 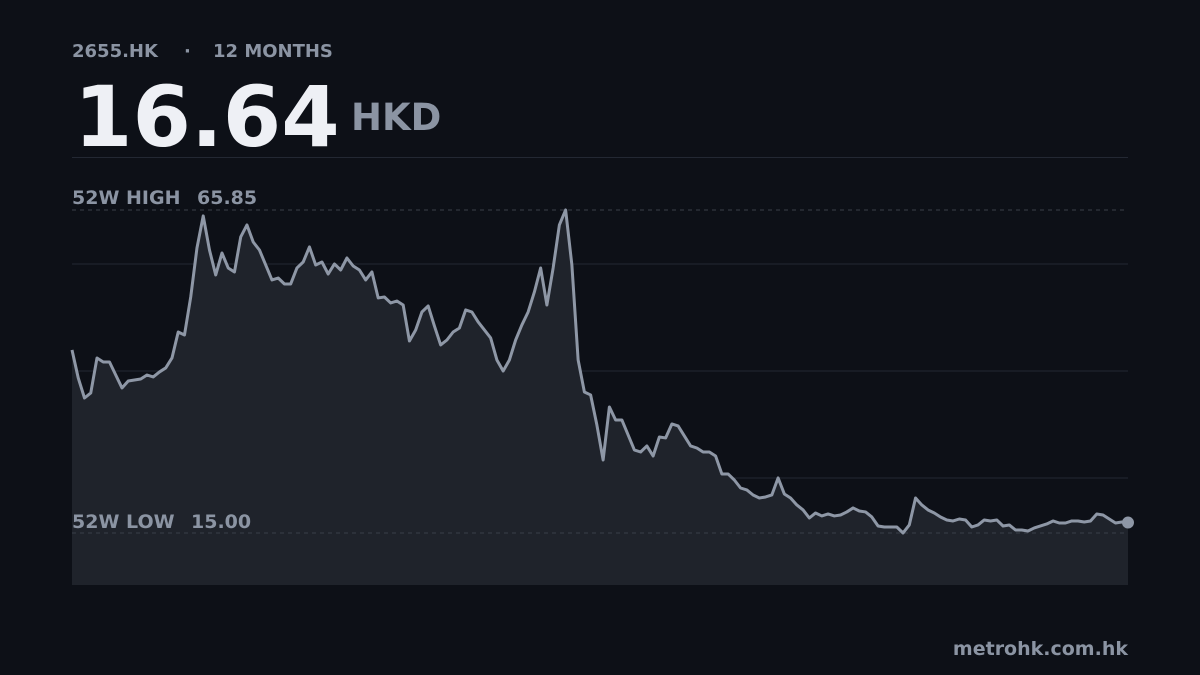 I want to click on period: 12 MONTHS, so click(x=273, y=51).